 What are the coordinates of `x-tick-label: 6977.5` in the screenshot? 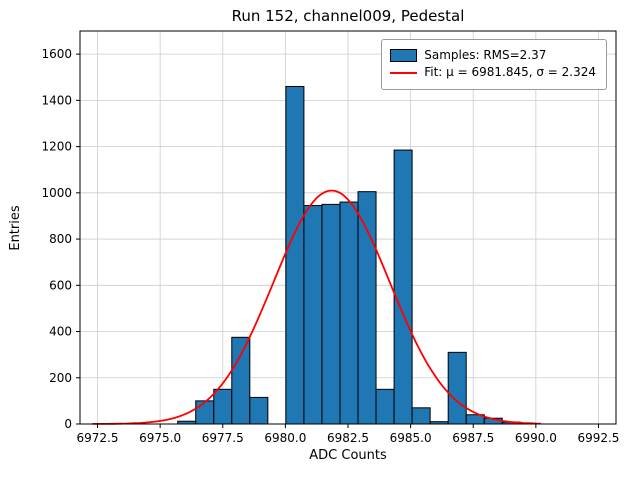 It's located at (223, 438).